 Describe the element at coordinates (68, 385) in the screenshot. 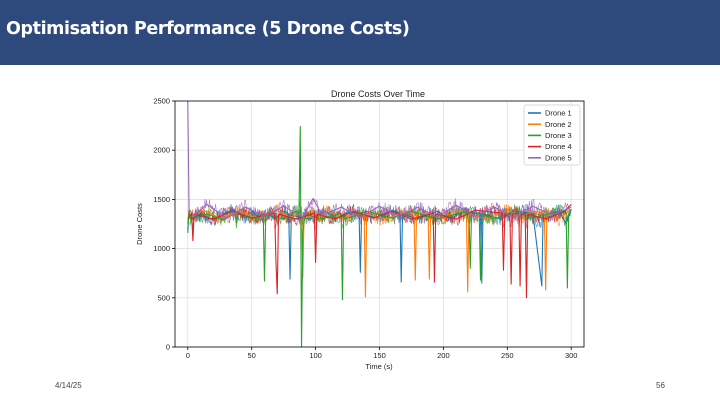

I see `slide-date: 4/14/25` at that location.